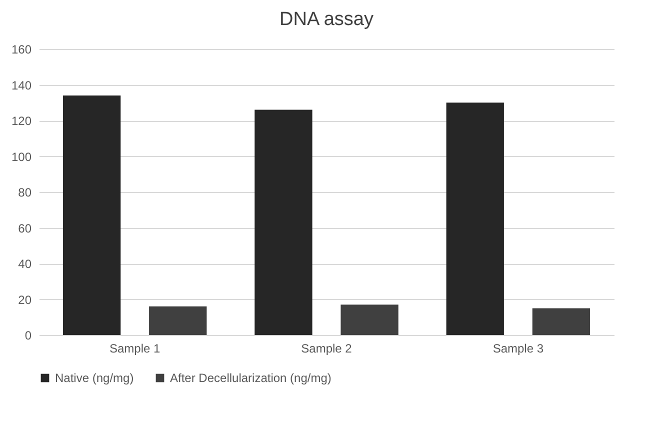  I want to click on chart-title: DNA assay, so click(327, 19).